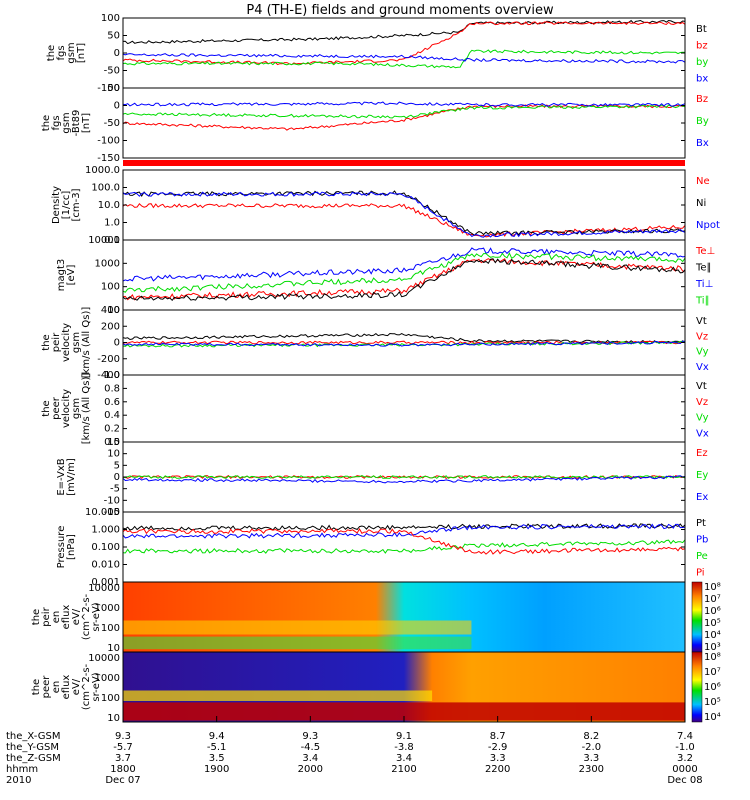  Describe the element at coordinates (108, 359) in the screenshot. I see `y-tick-label: -200` at that location.